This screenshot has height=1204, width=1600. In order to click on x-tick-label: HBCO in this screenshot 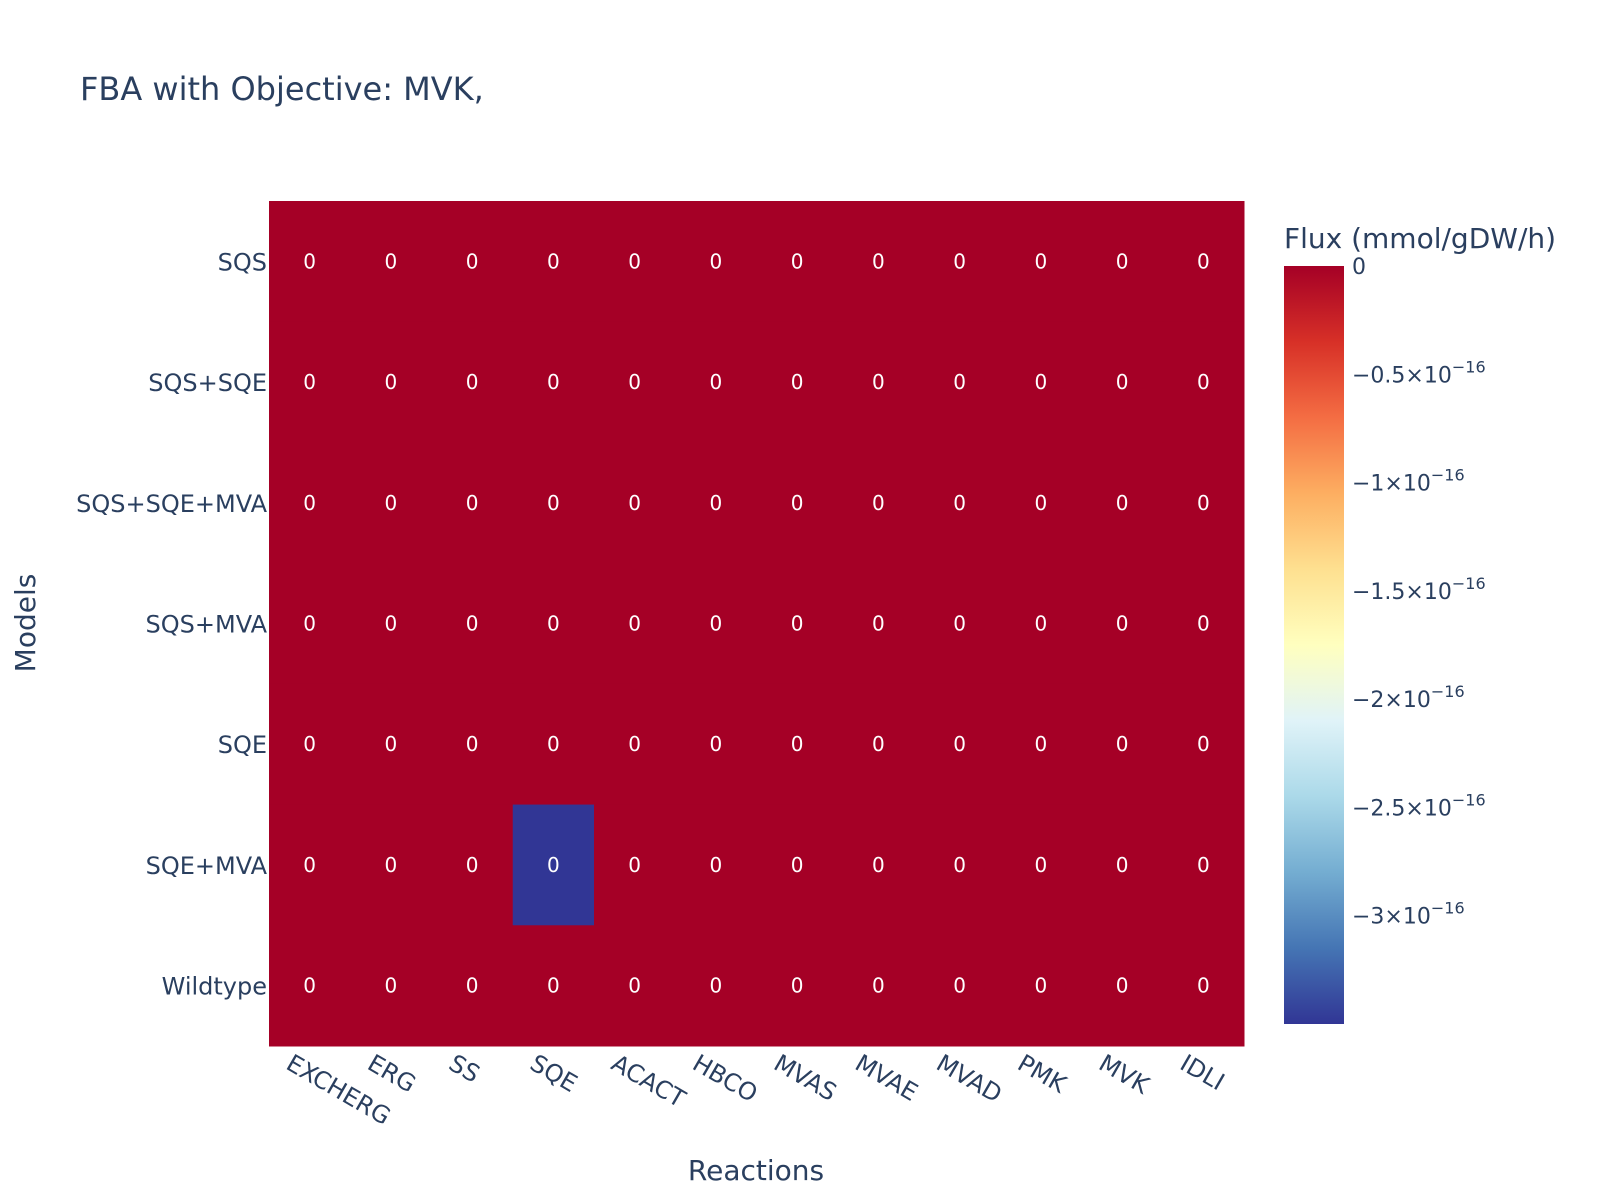, I will do `click(725, 1078)`.